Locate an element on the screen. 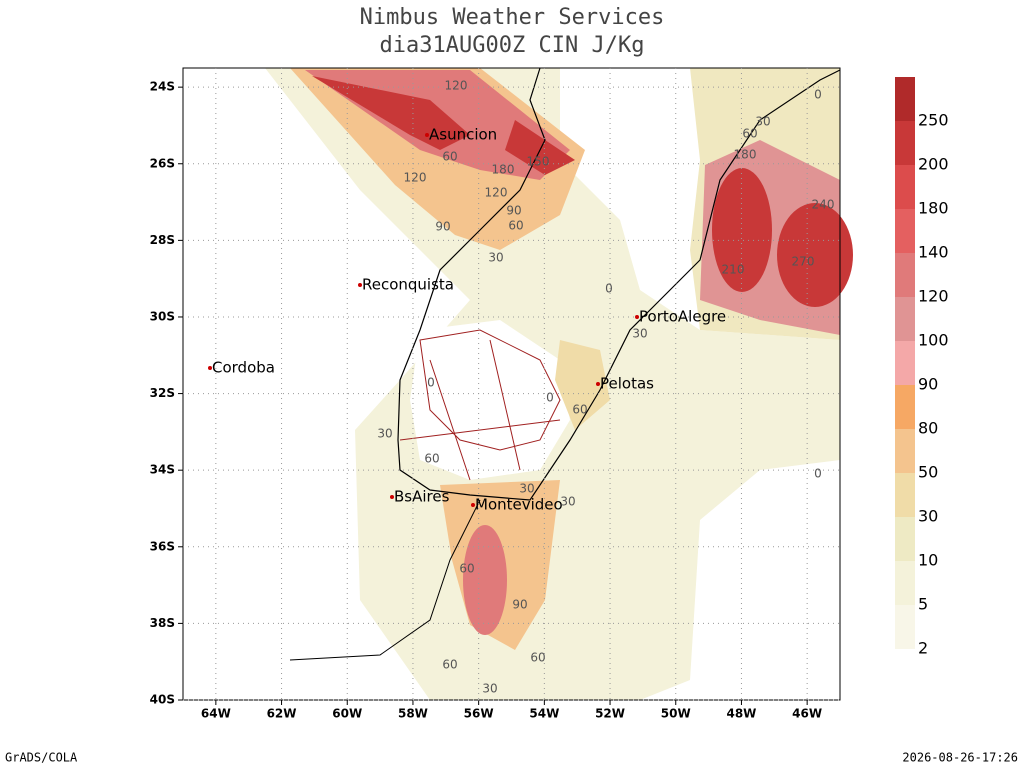 Image resolution: width=1024 pixels, height=768 pixels. footer-right: 2026-08-26-17:26 is located at coordinates (960, 758).